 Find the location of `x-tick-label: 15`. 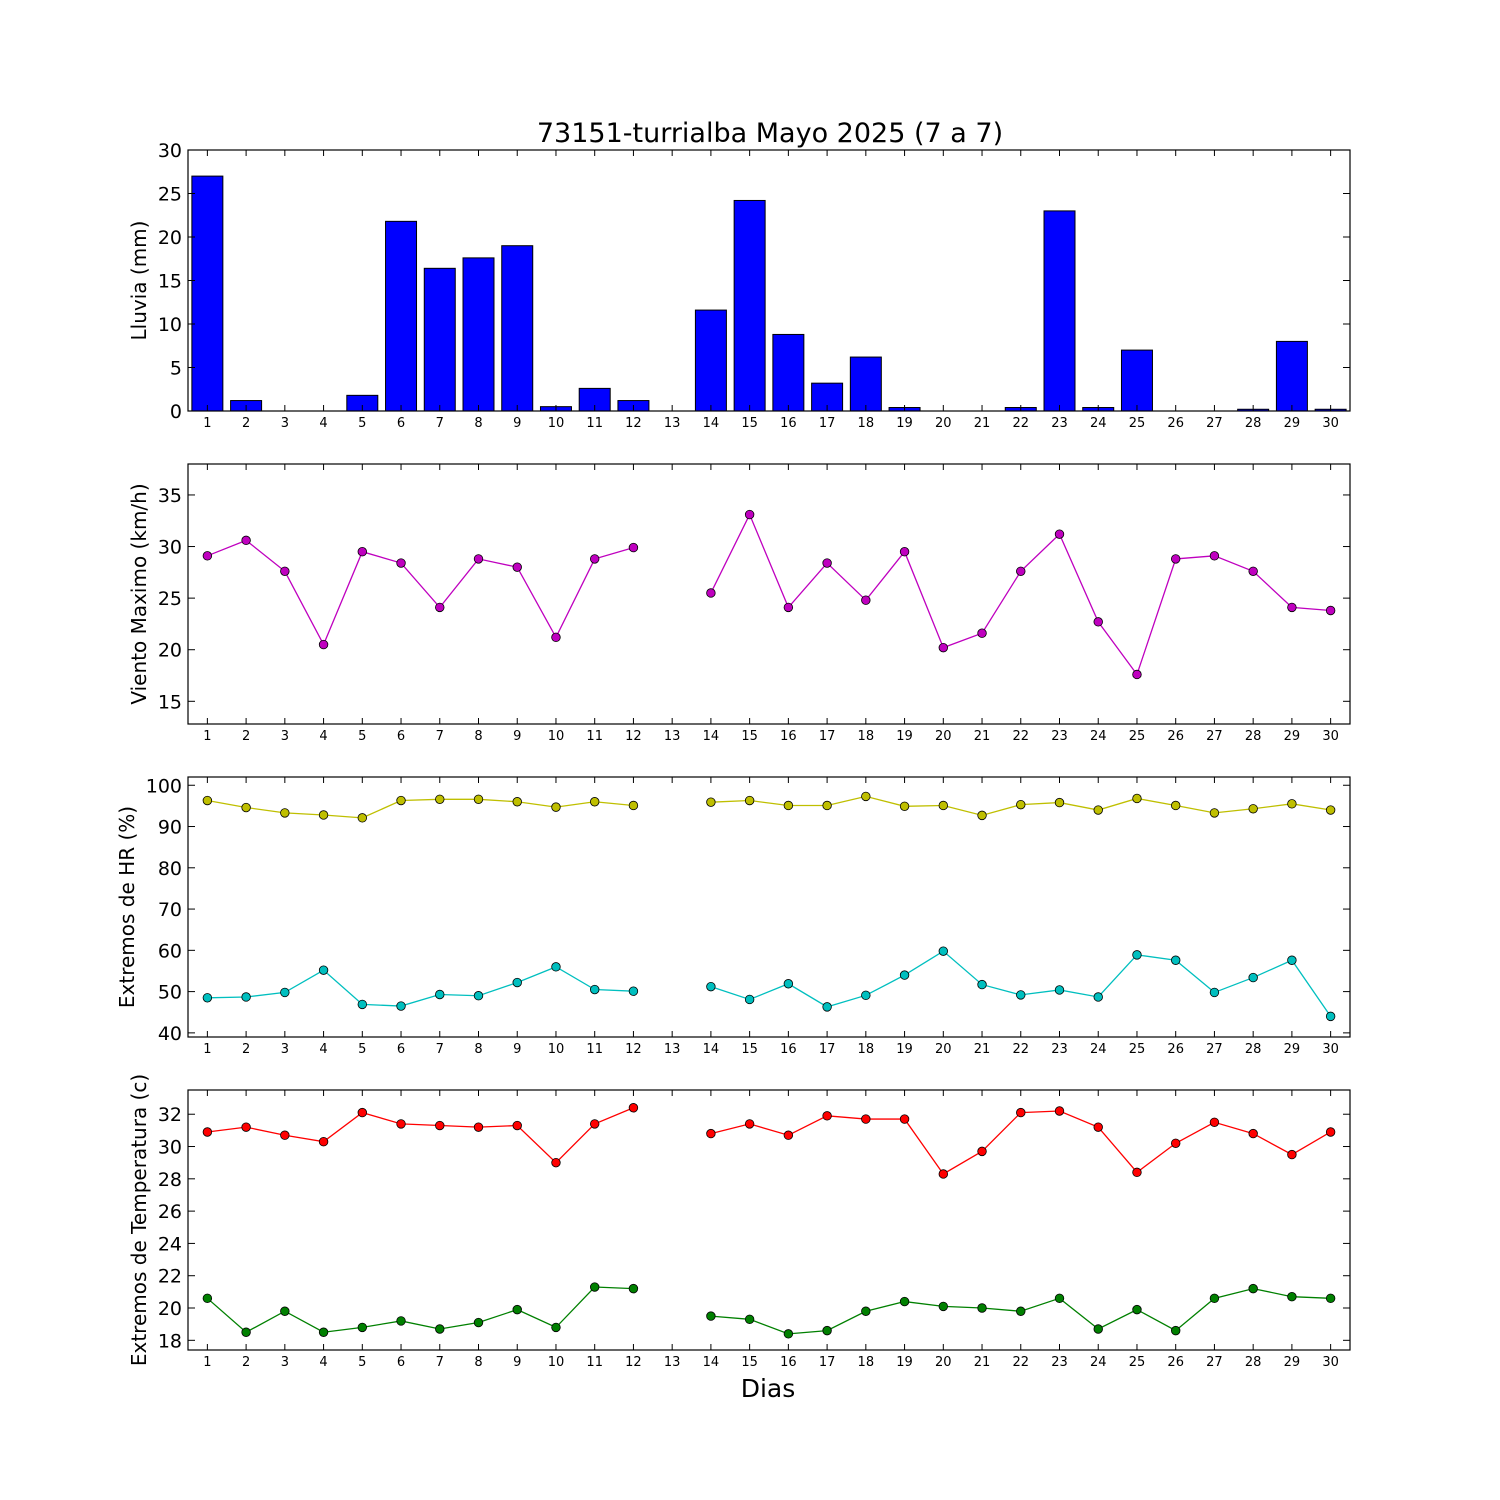

x-tick-label: 15 is located at coordinates (749, 1362).